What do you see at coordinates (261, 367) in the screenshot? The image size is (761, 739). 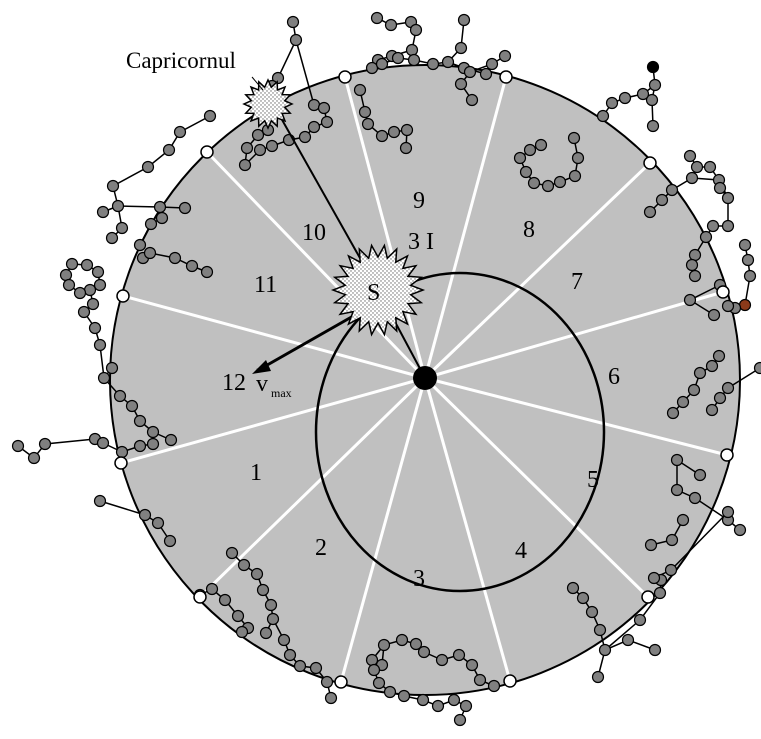 I see `velocity-arrowhead` at bounding box center [261, 367].